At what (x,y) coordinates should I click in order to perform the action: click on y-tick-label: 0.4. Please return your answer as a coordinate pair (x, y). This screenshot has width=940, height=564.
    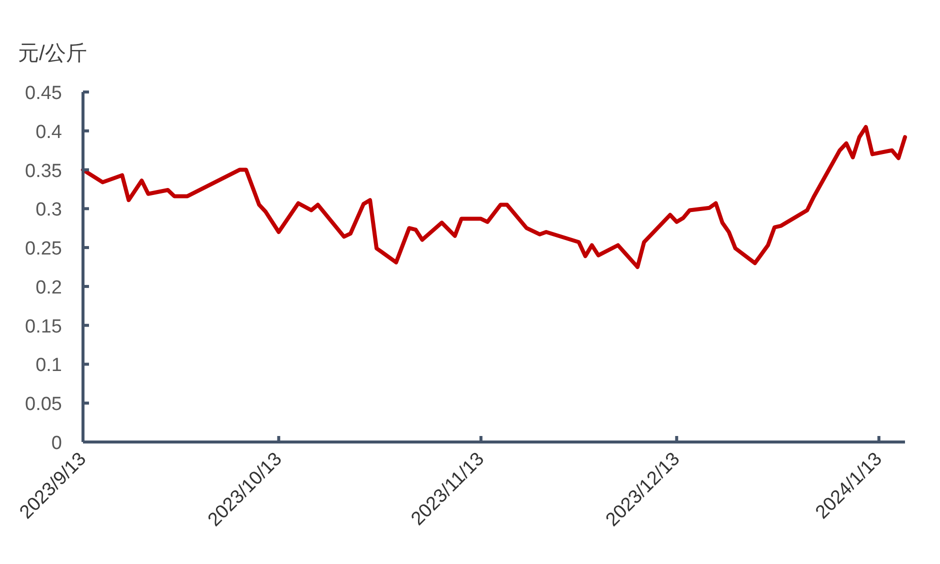
    Looking at the image, I should click on (49, 132).